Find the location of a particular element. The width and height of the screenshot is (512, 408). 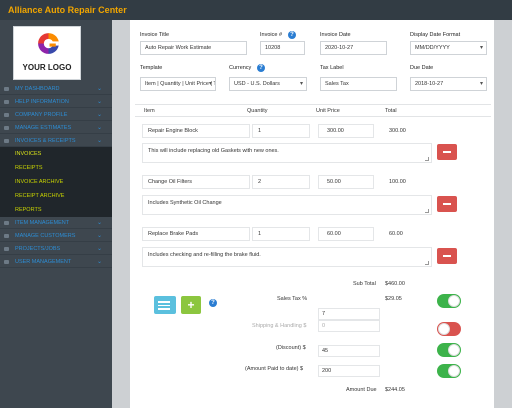

tax-label-input: Sales Tax is located at coordinates (358, 84).